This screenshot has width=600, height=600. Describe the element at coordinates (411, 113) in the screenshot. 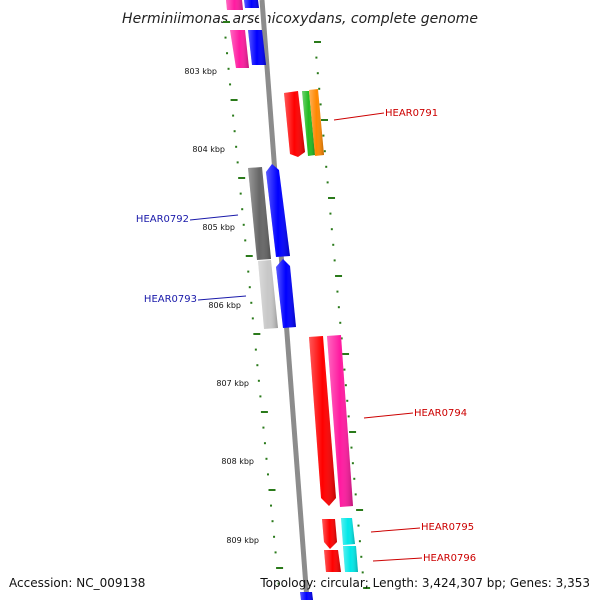

I see `gene-label-hear0791: HEAR0791` at that location.